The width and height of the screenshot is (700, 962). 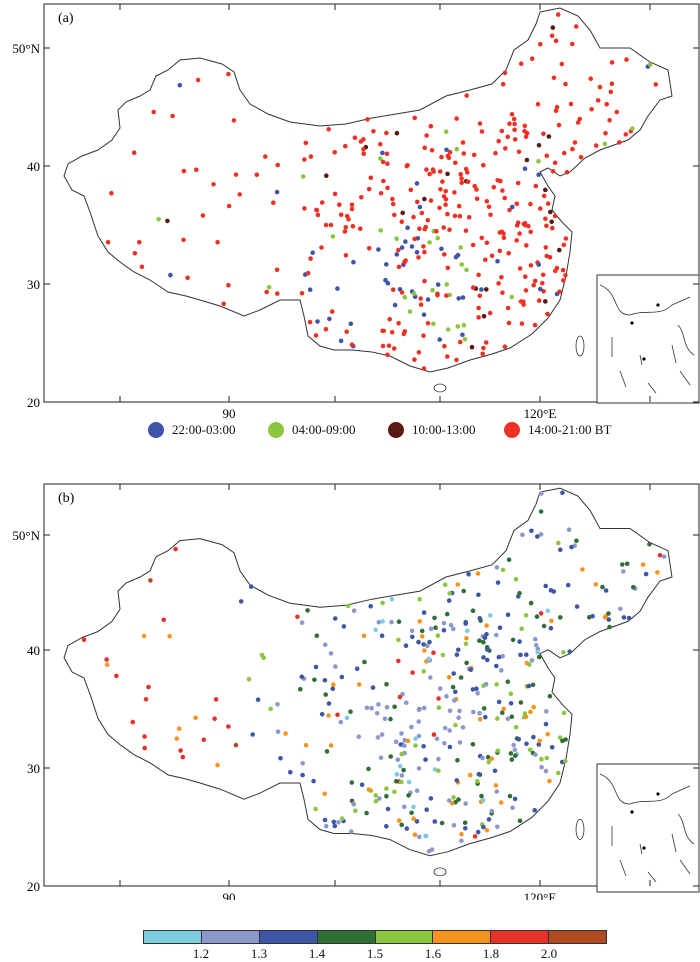 I want to click on colorbar-label: 1.8, so click(x=491, y=953).